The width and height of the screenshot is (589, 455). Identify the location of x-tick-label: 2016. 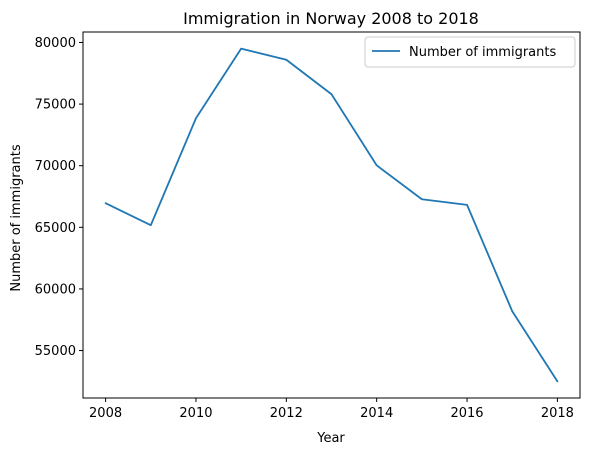
(466, 413).